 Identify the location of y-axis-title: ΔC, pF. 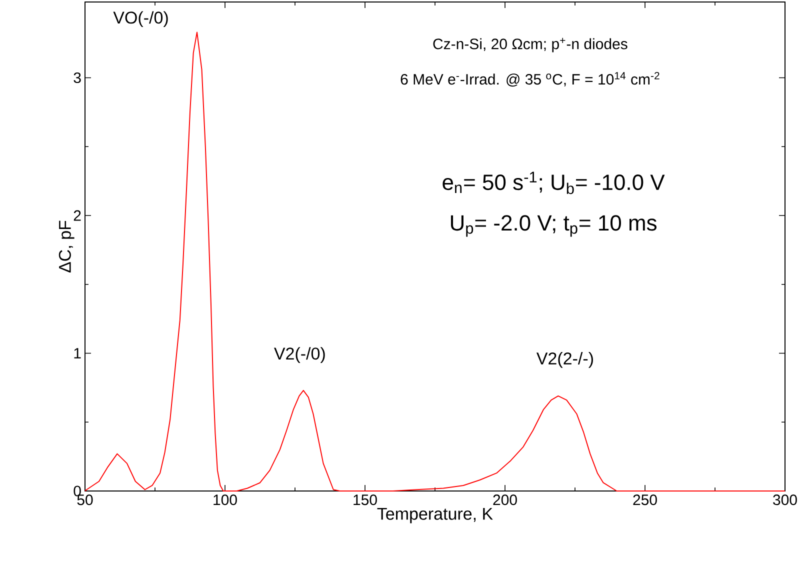
(66, 246).